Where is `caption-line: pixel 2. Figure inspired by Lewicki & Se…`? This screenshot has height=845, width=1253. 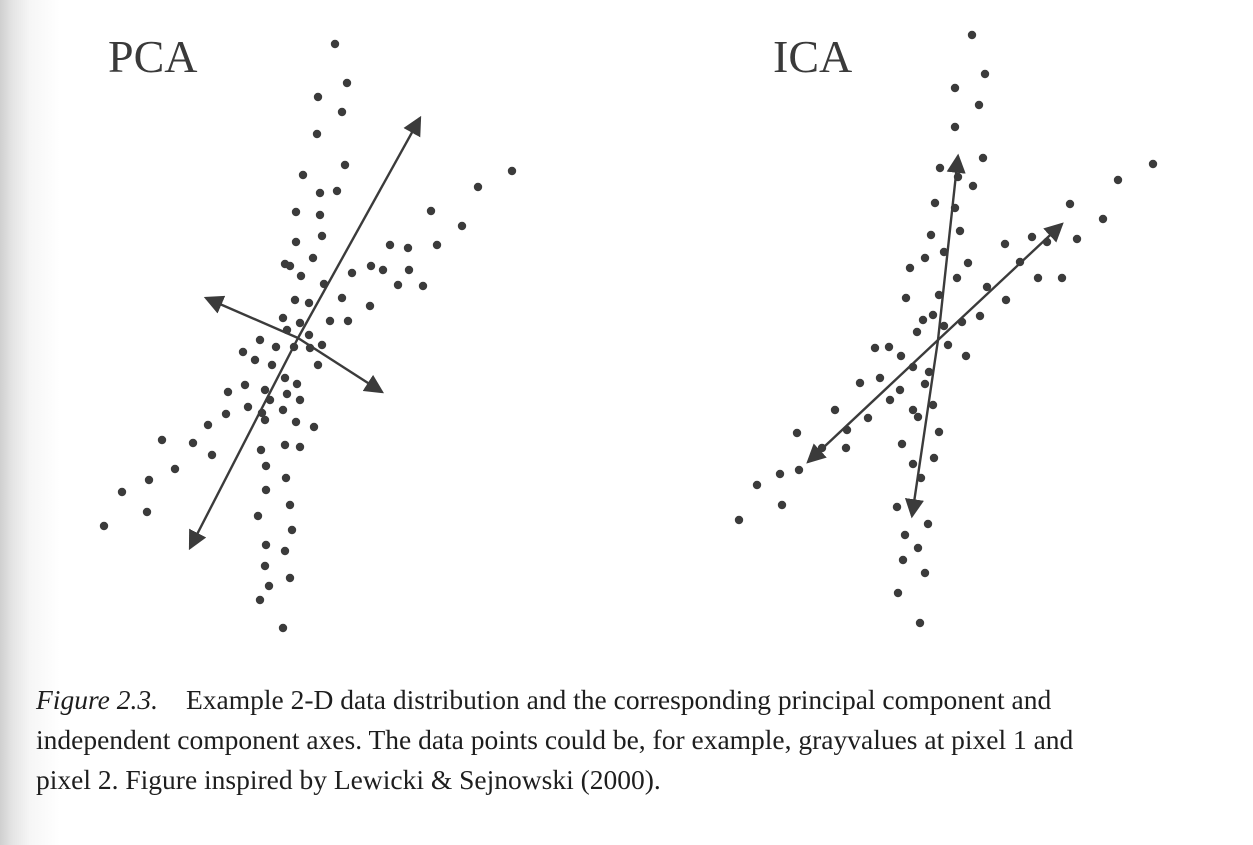
caption-line: pixel 2. Figure inspired by Lewicki & Se… is located at coordinates (348, 779).